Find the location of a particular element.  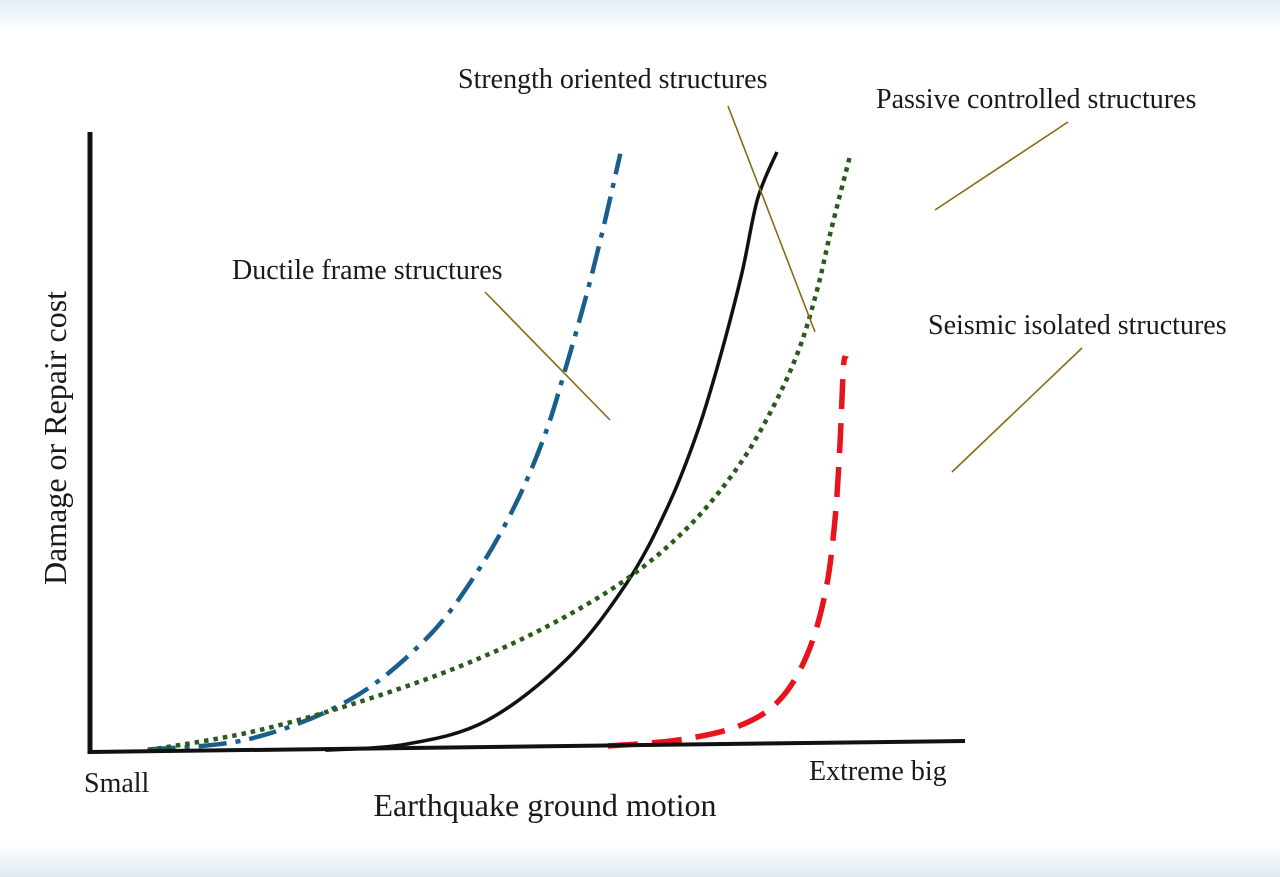

leader-line-ductile-frame is located at coordinates (547, 356).